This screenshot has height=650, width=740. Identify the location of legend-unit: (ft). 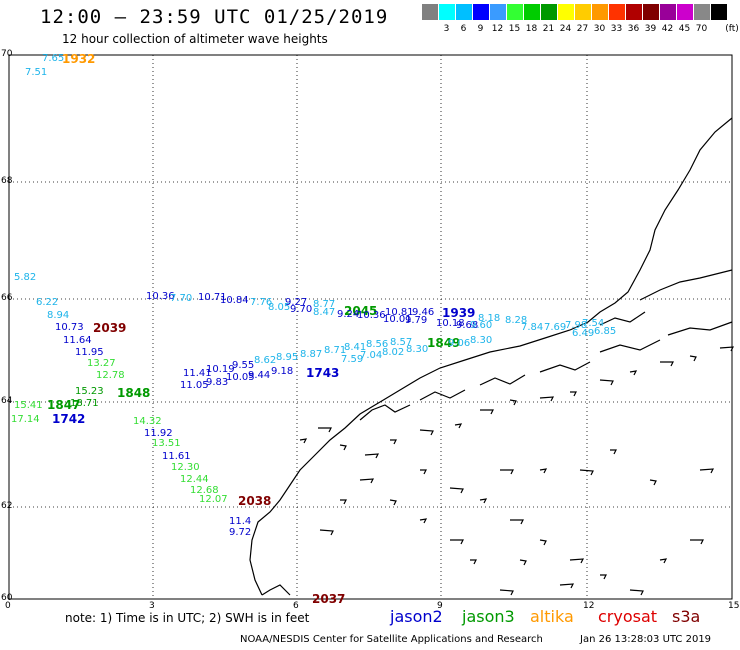
(732, 29).